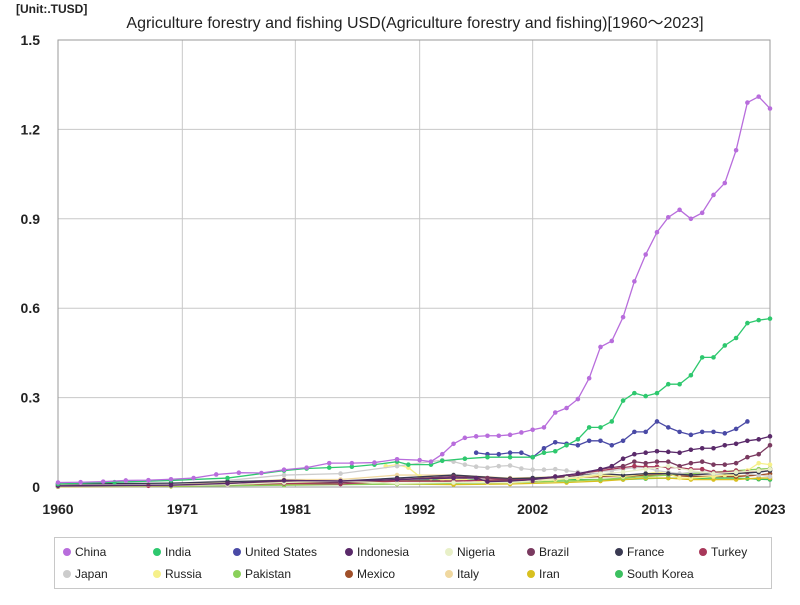 The image size is (800, 605). Describe the element at coordinates (91, 552) in the screenshot. I see `legend-label: China` at that location.